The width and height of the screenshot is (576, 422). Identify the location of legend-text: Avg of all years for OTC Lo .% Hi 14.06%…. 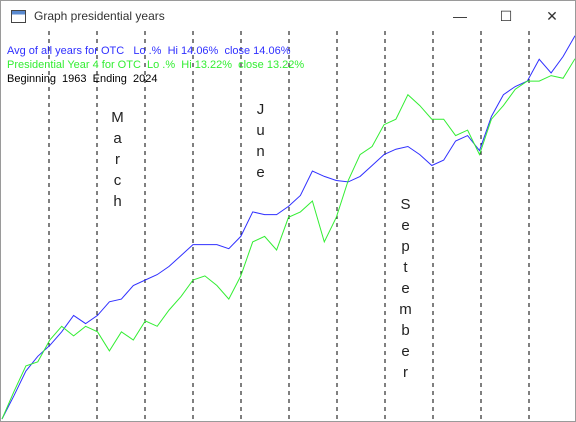
(149, 51).